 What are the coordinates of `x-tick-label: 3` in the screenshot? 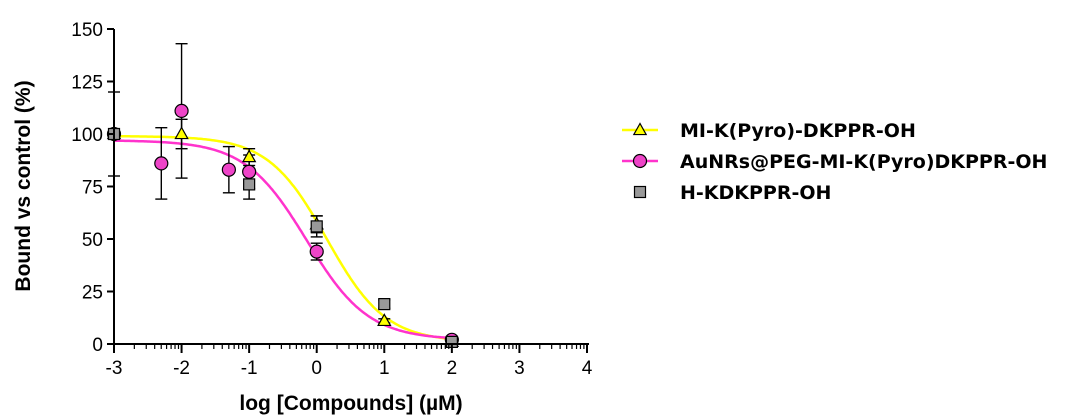 It's located at (519, 368).